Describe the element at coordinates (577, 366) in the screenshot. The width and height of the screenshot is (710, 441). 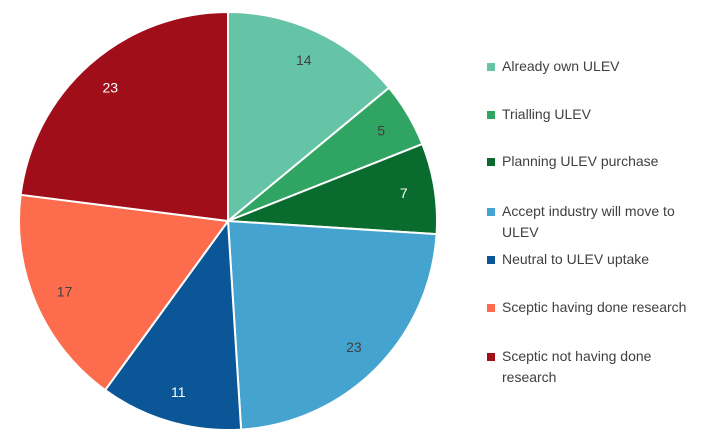
I see `legend-label: Sceptic not having done research` at that location.